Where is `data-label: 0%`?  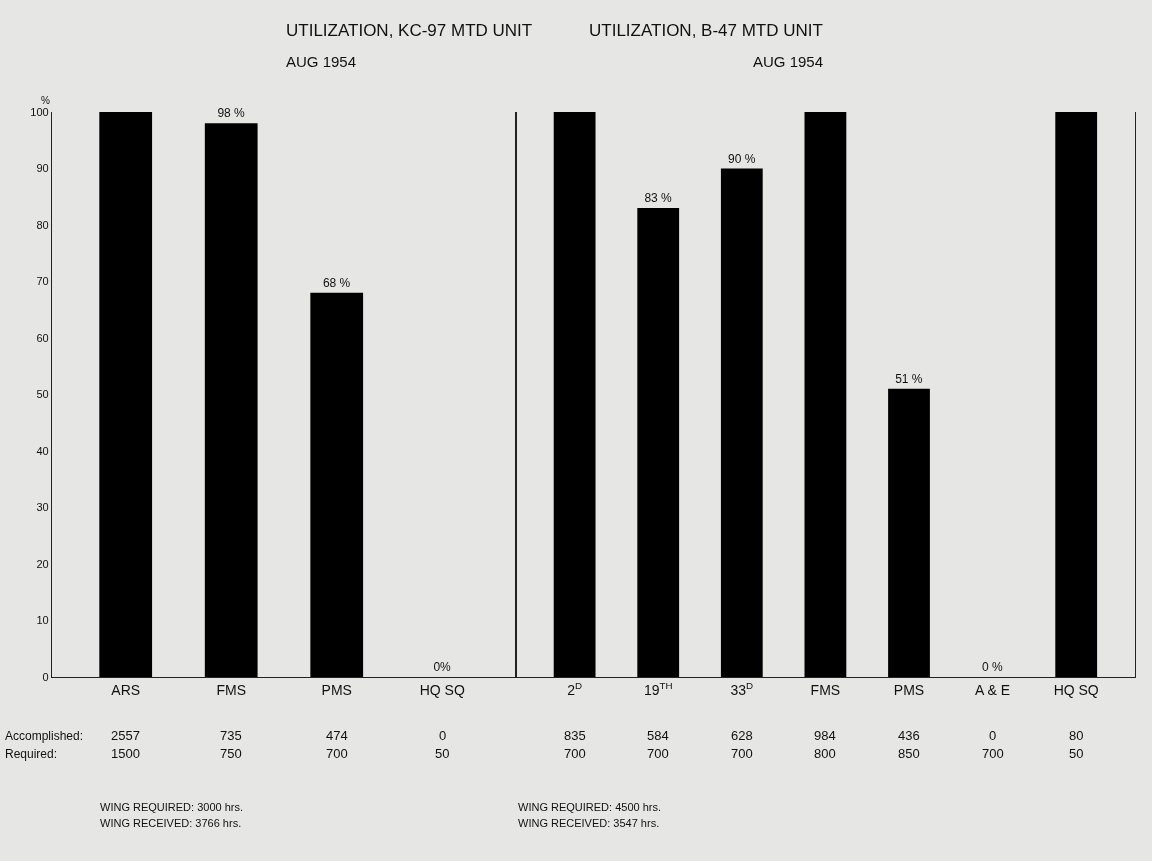 data-label: 0% is located at coordinates (442, 667).